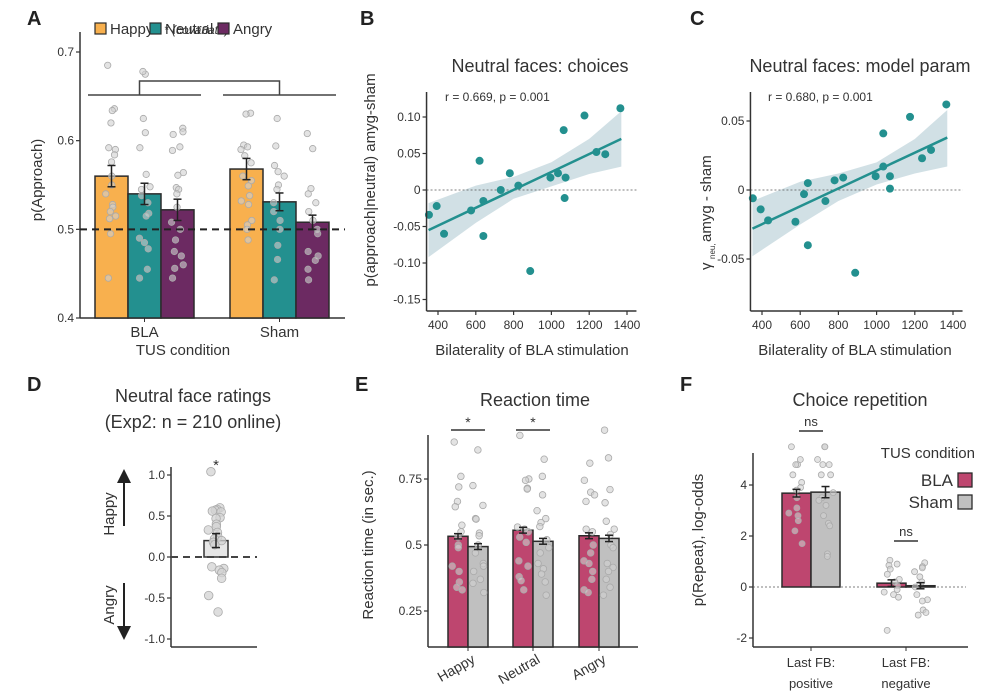 This screenshot has width=996, height=697. I want to click on panel-a-legend-swatch-angry, so click(223, 28).